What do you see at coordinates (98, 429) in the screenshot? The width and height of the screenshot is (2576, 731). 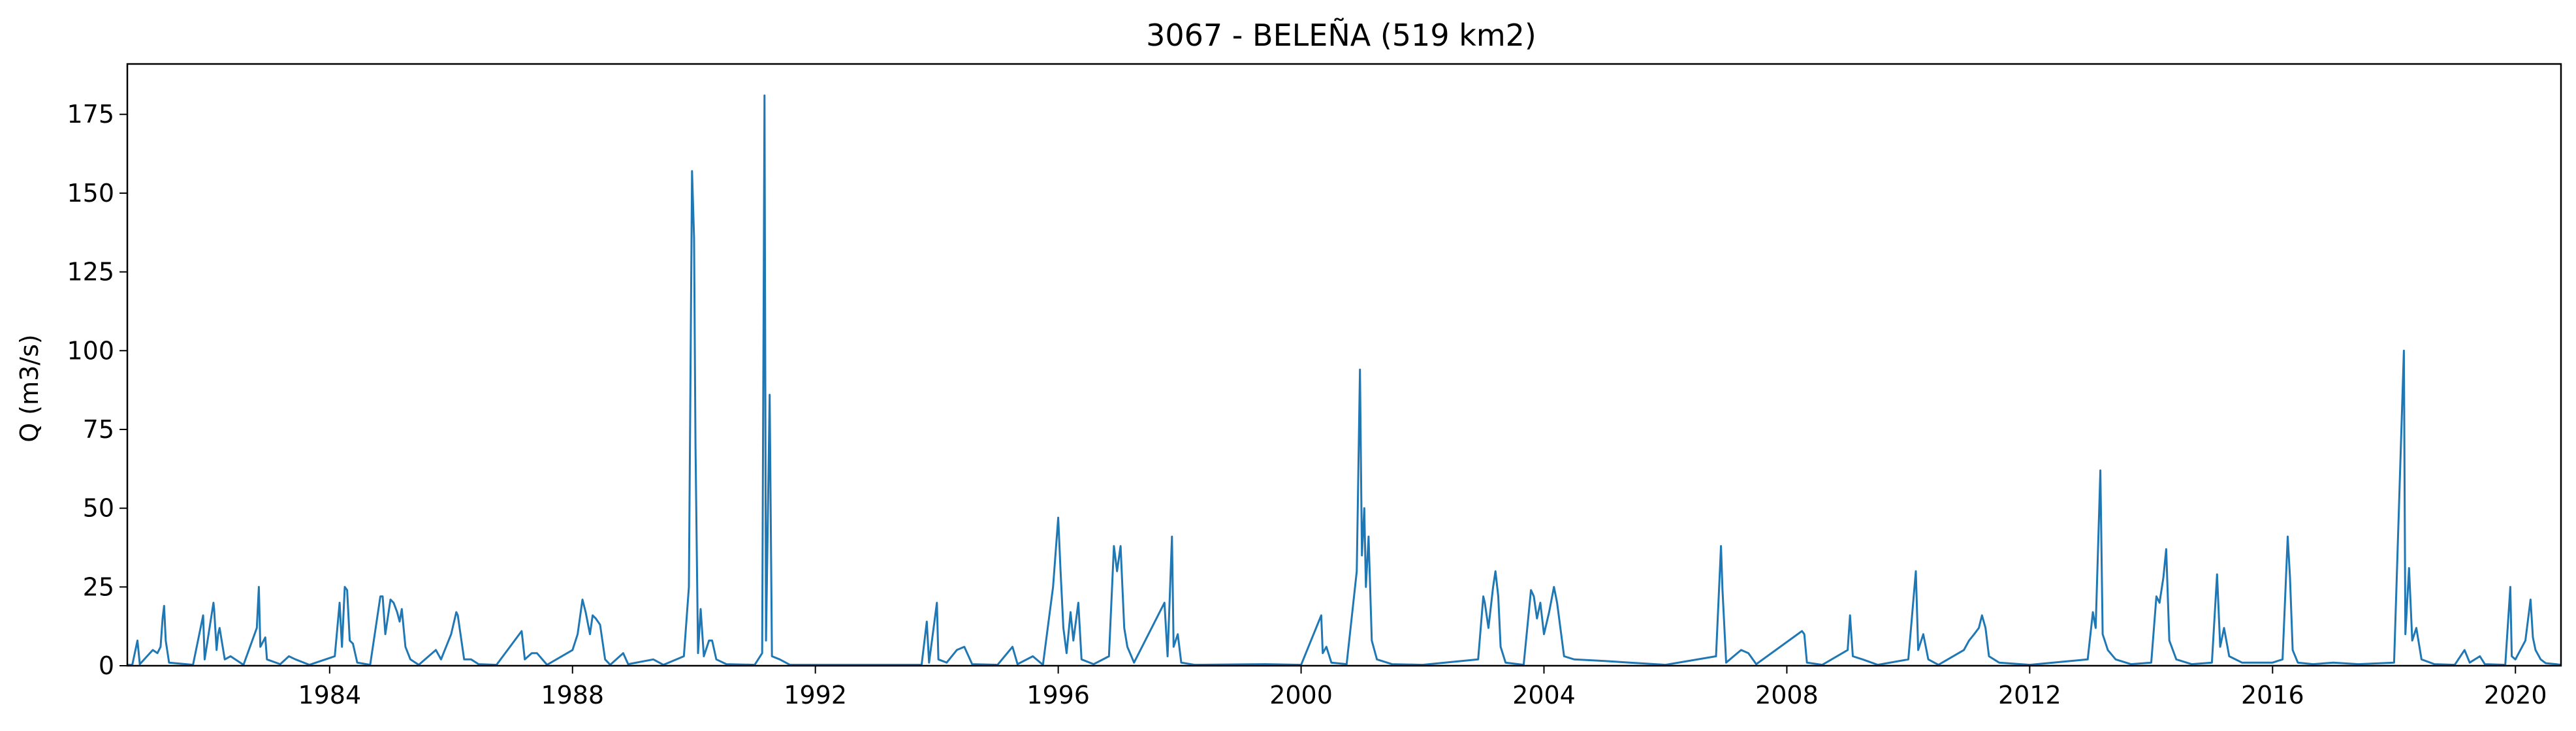 I see `y-tick-label: 75` at bounding box center [98, 429].